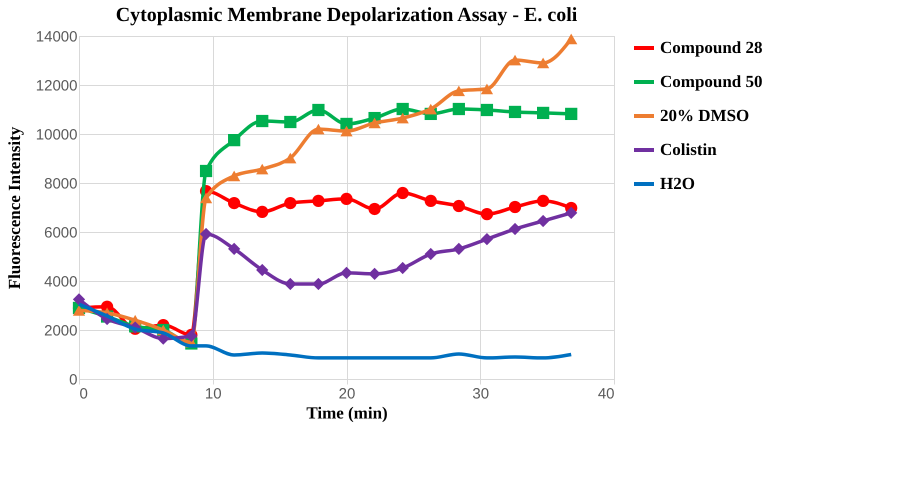  I want to click on x-tick-label: 10, so click(213, 394).